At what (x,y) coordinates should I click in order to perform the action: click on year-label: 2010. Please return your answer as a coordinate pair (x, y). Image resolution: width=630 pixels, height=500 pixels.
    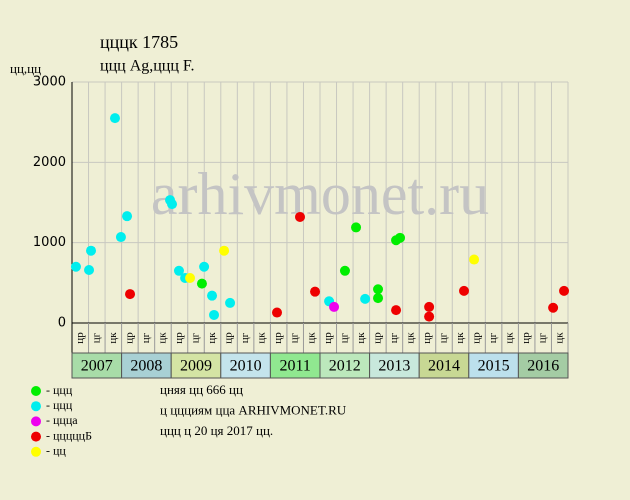
    Looking at the image, I should click on (246, 366).